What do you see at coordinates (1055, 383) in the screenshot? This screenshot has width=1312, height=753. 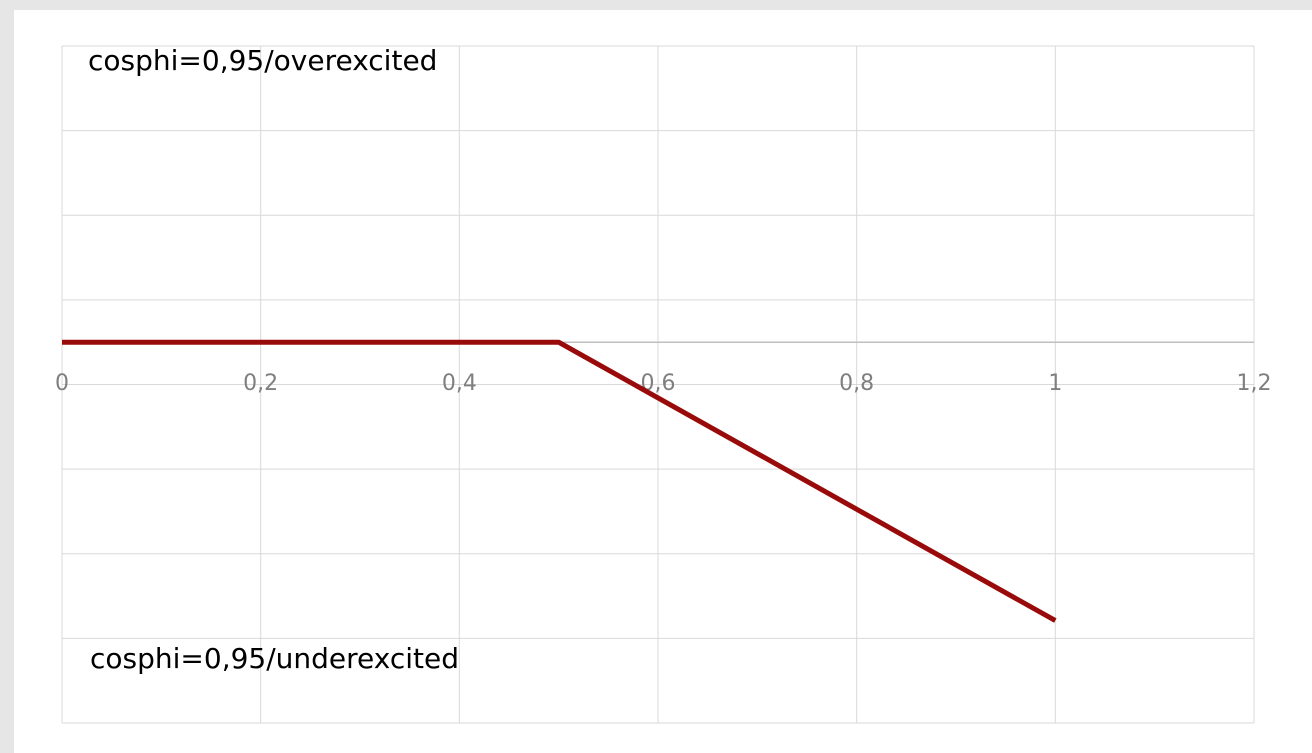 I see `x-tick-label: 1` at bounding box center [1055, 383].